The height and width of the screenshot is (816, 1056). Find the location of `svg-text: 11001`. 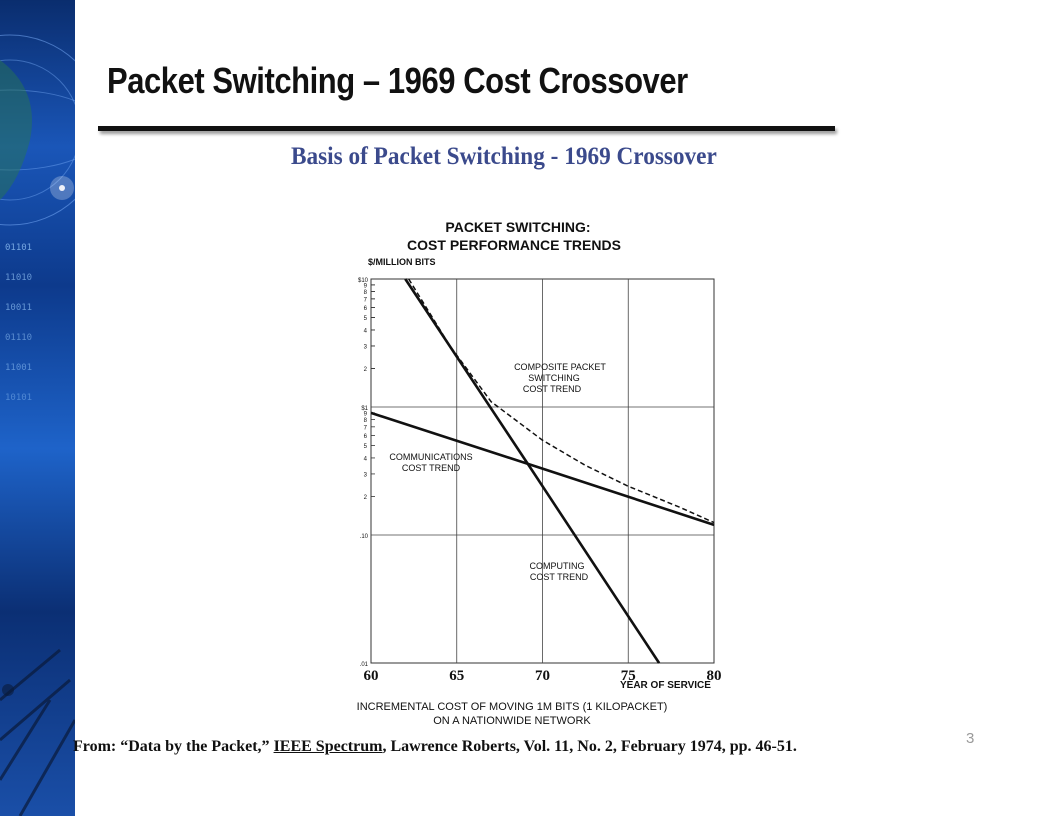

svg-text: 11001 is located at coordinates (18, 368).